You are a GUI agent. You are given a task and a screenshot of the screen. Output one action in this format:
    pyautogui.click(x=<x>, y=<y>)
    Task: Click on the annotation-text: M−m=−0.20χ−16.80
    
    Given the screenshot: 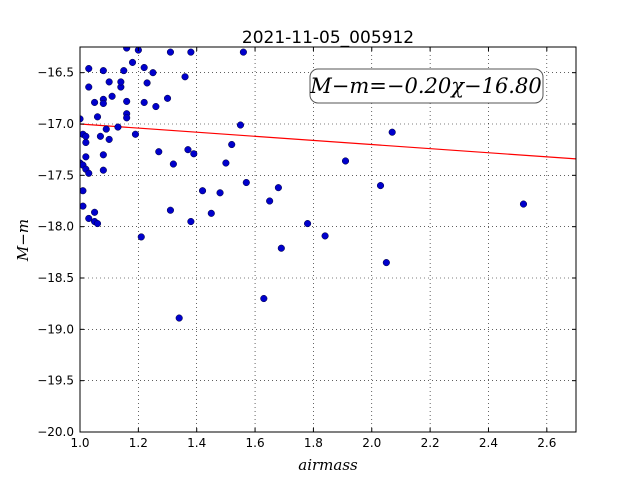 What is the action you would take?
    pyautogui.click(x=425, y=86)
    